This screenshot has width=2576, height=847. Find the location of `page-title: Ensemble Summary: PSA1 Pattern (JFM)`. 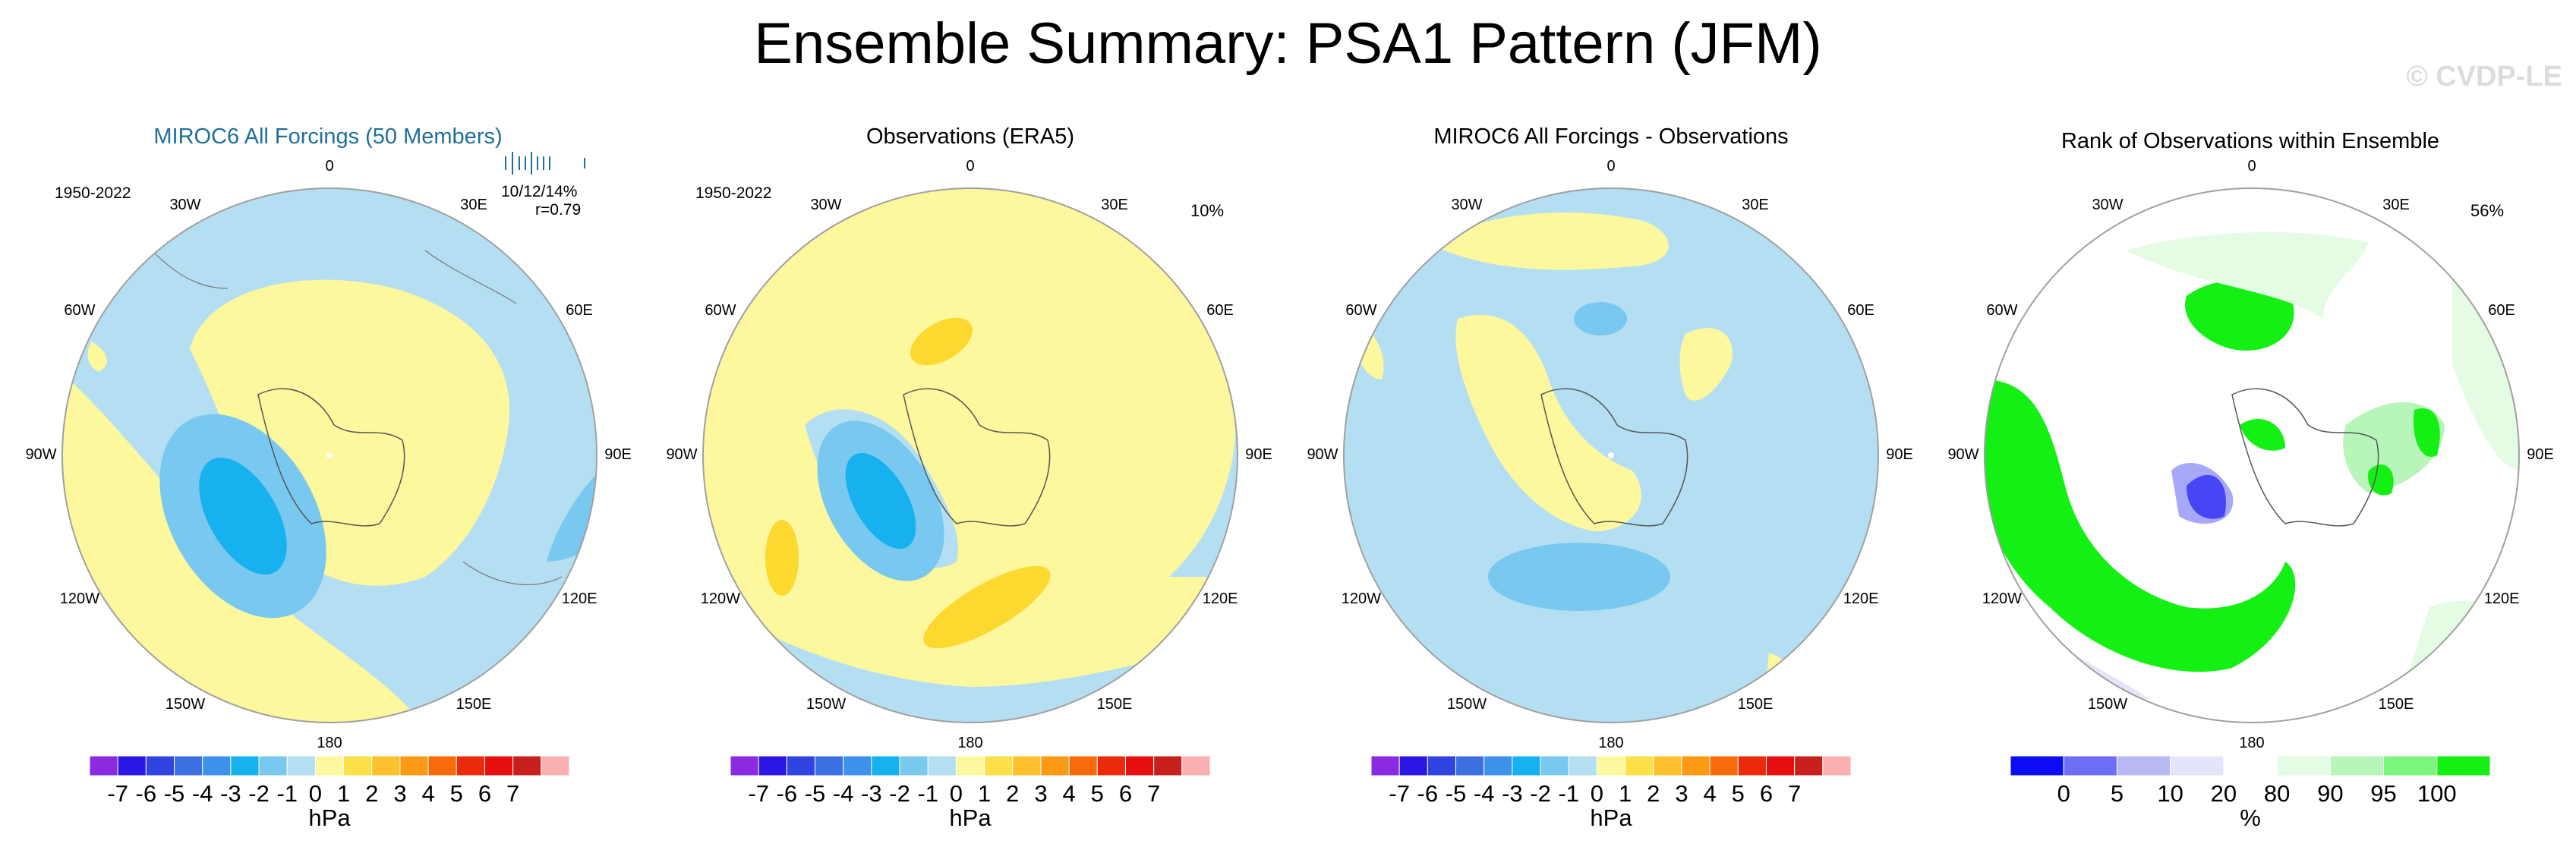

page-title: Ensemble Summary: PSA1 Pattern (JFM) is located at coordinates (1288, 43).